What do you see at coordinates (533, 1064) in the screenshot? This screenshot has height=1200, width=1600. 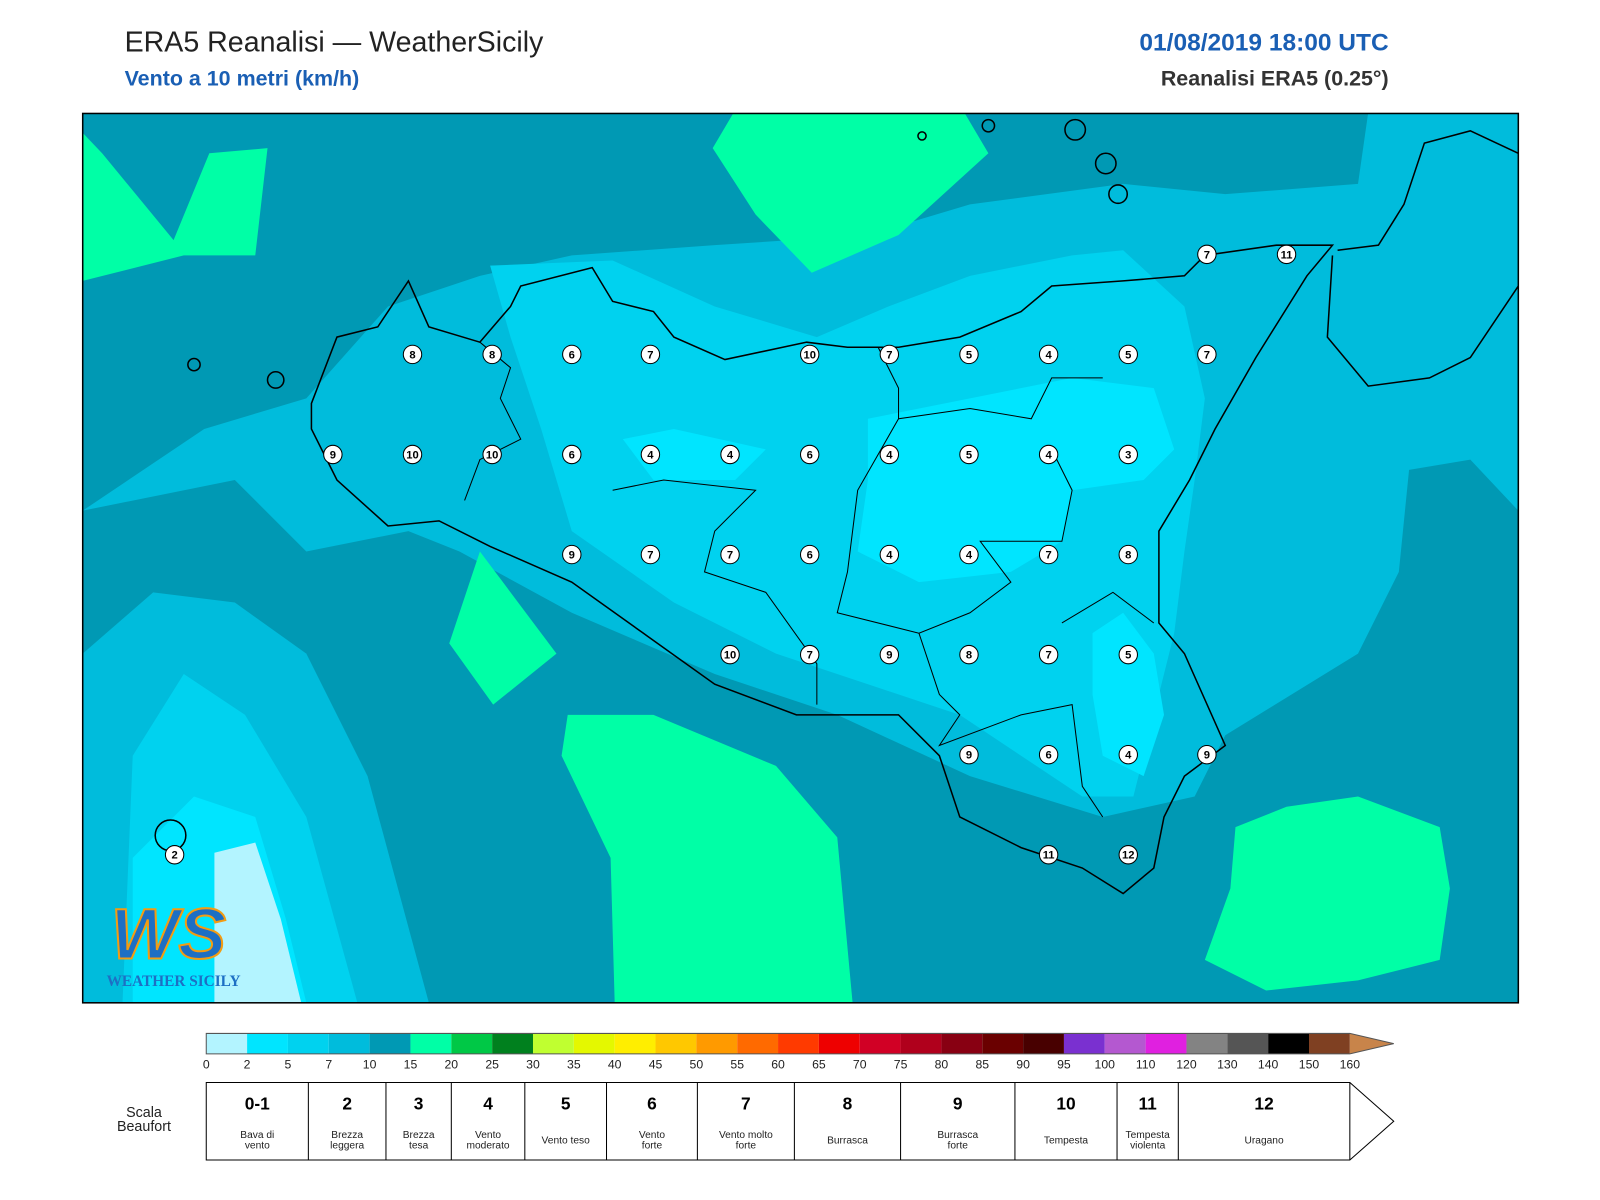 I see `colorbar-tick-label: 30` at bounding box center [533, 1064].